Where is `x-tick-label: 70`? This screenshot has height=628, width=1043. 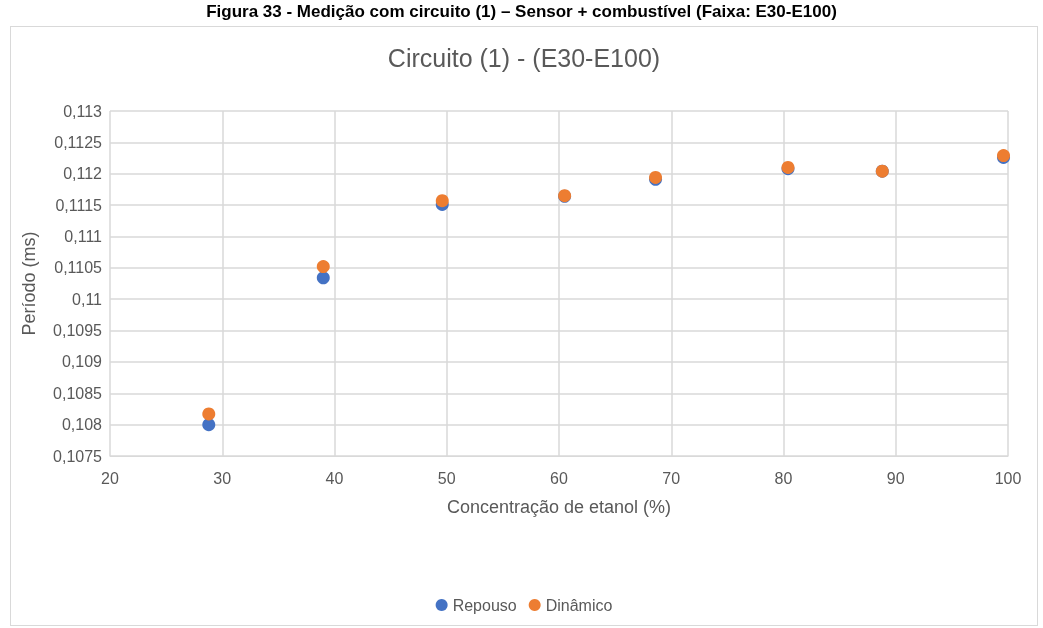
x-tick-label: 70 is located at coordinates (671, 478).